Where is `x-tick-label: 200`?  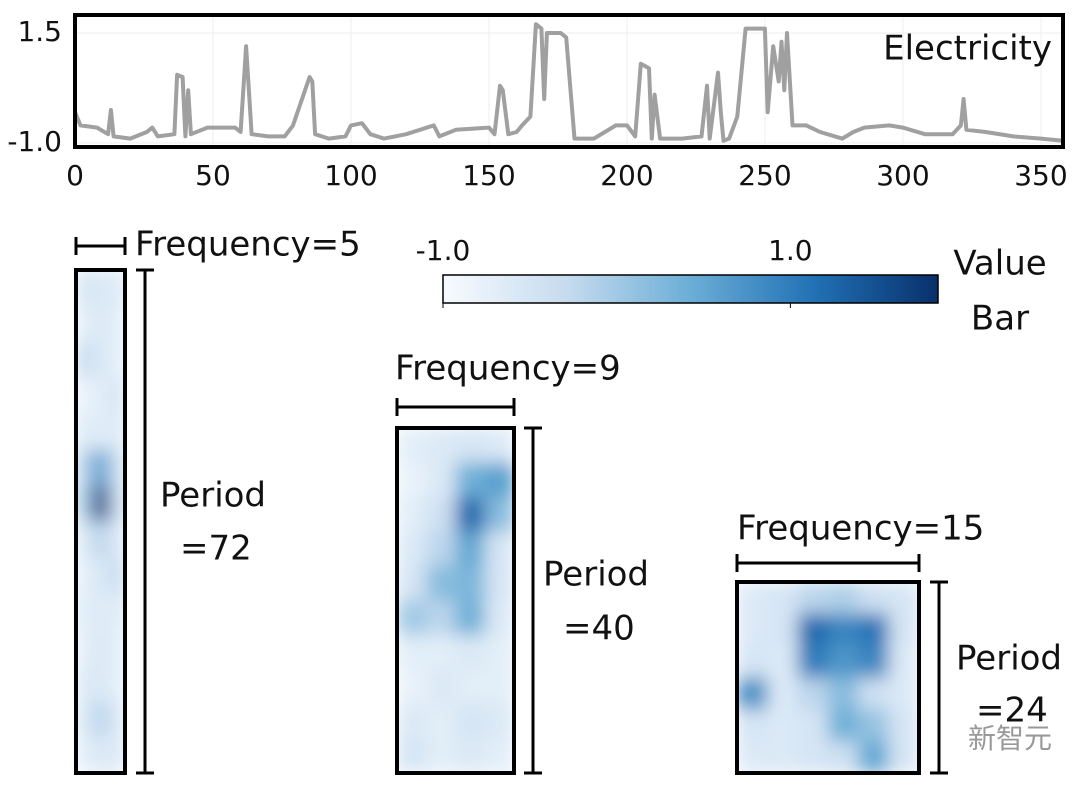
x-tick-label: 200 is located at coordinates (626, 175).